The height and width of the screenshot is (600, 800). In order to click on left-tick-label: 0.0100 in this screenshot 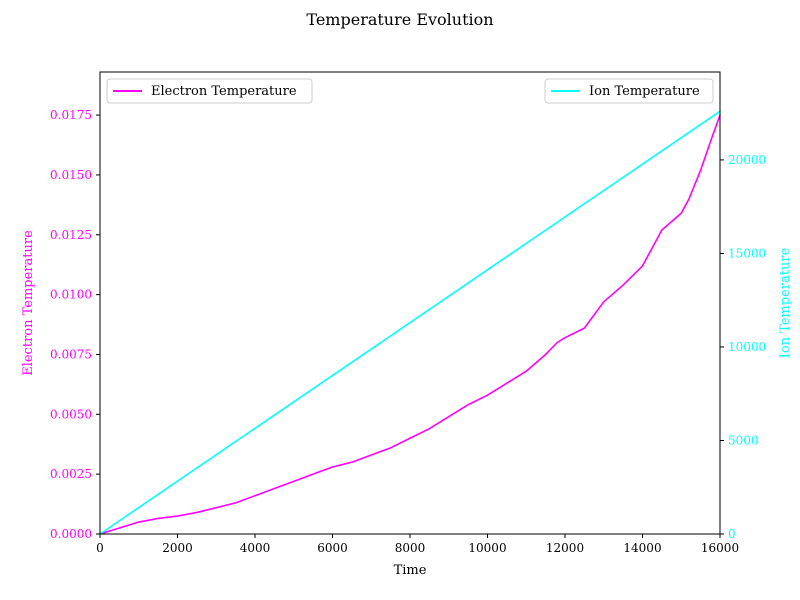, I will do `click(71, 295)`.